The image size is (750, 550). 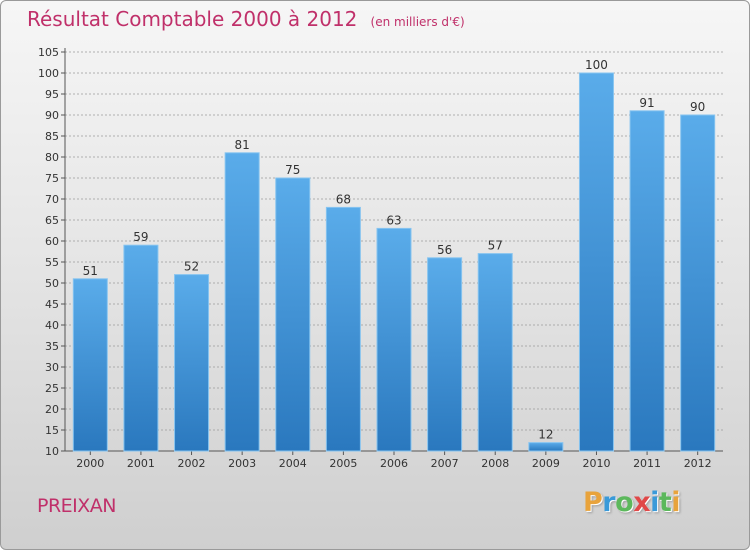 I want to click on data-label: 63, so click(x=393, y=220).